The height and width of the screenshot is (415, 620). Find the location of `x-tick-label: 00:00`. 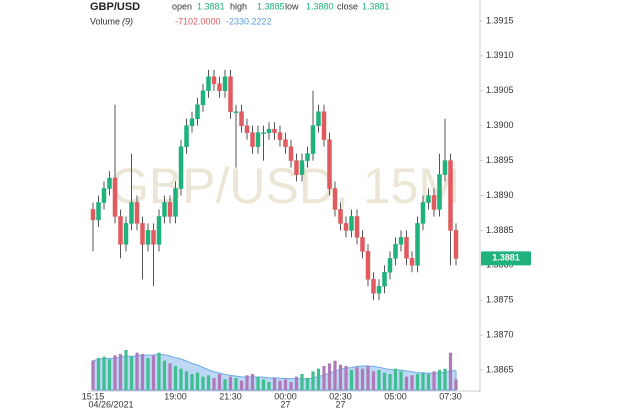

x-tick-label: 00:00 is located at coordinates (285, 396).